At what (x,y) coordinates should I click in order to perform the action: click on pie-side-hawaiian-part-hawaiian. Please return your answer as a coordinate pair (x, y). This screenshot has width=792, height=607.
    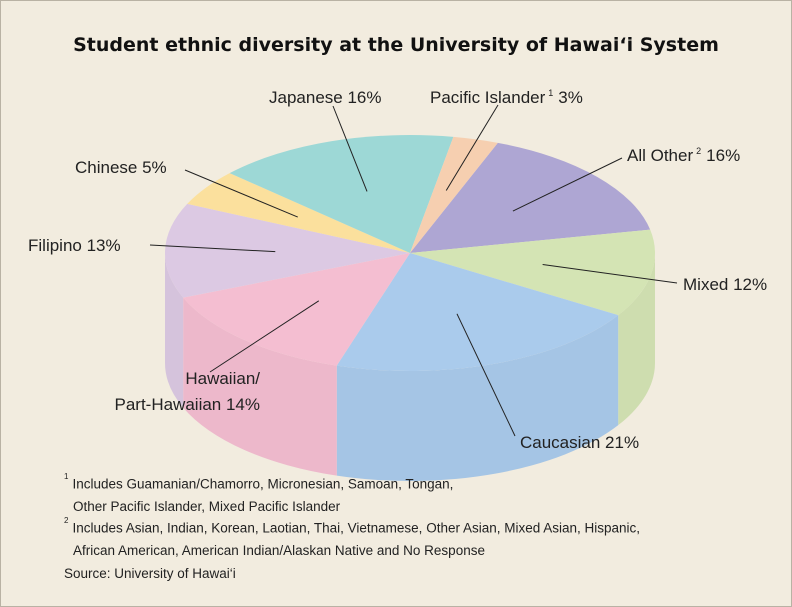
    Looking at the image, I should click on (260, 386).